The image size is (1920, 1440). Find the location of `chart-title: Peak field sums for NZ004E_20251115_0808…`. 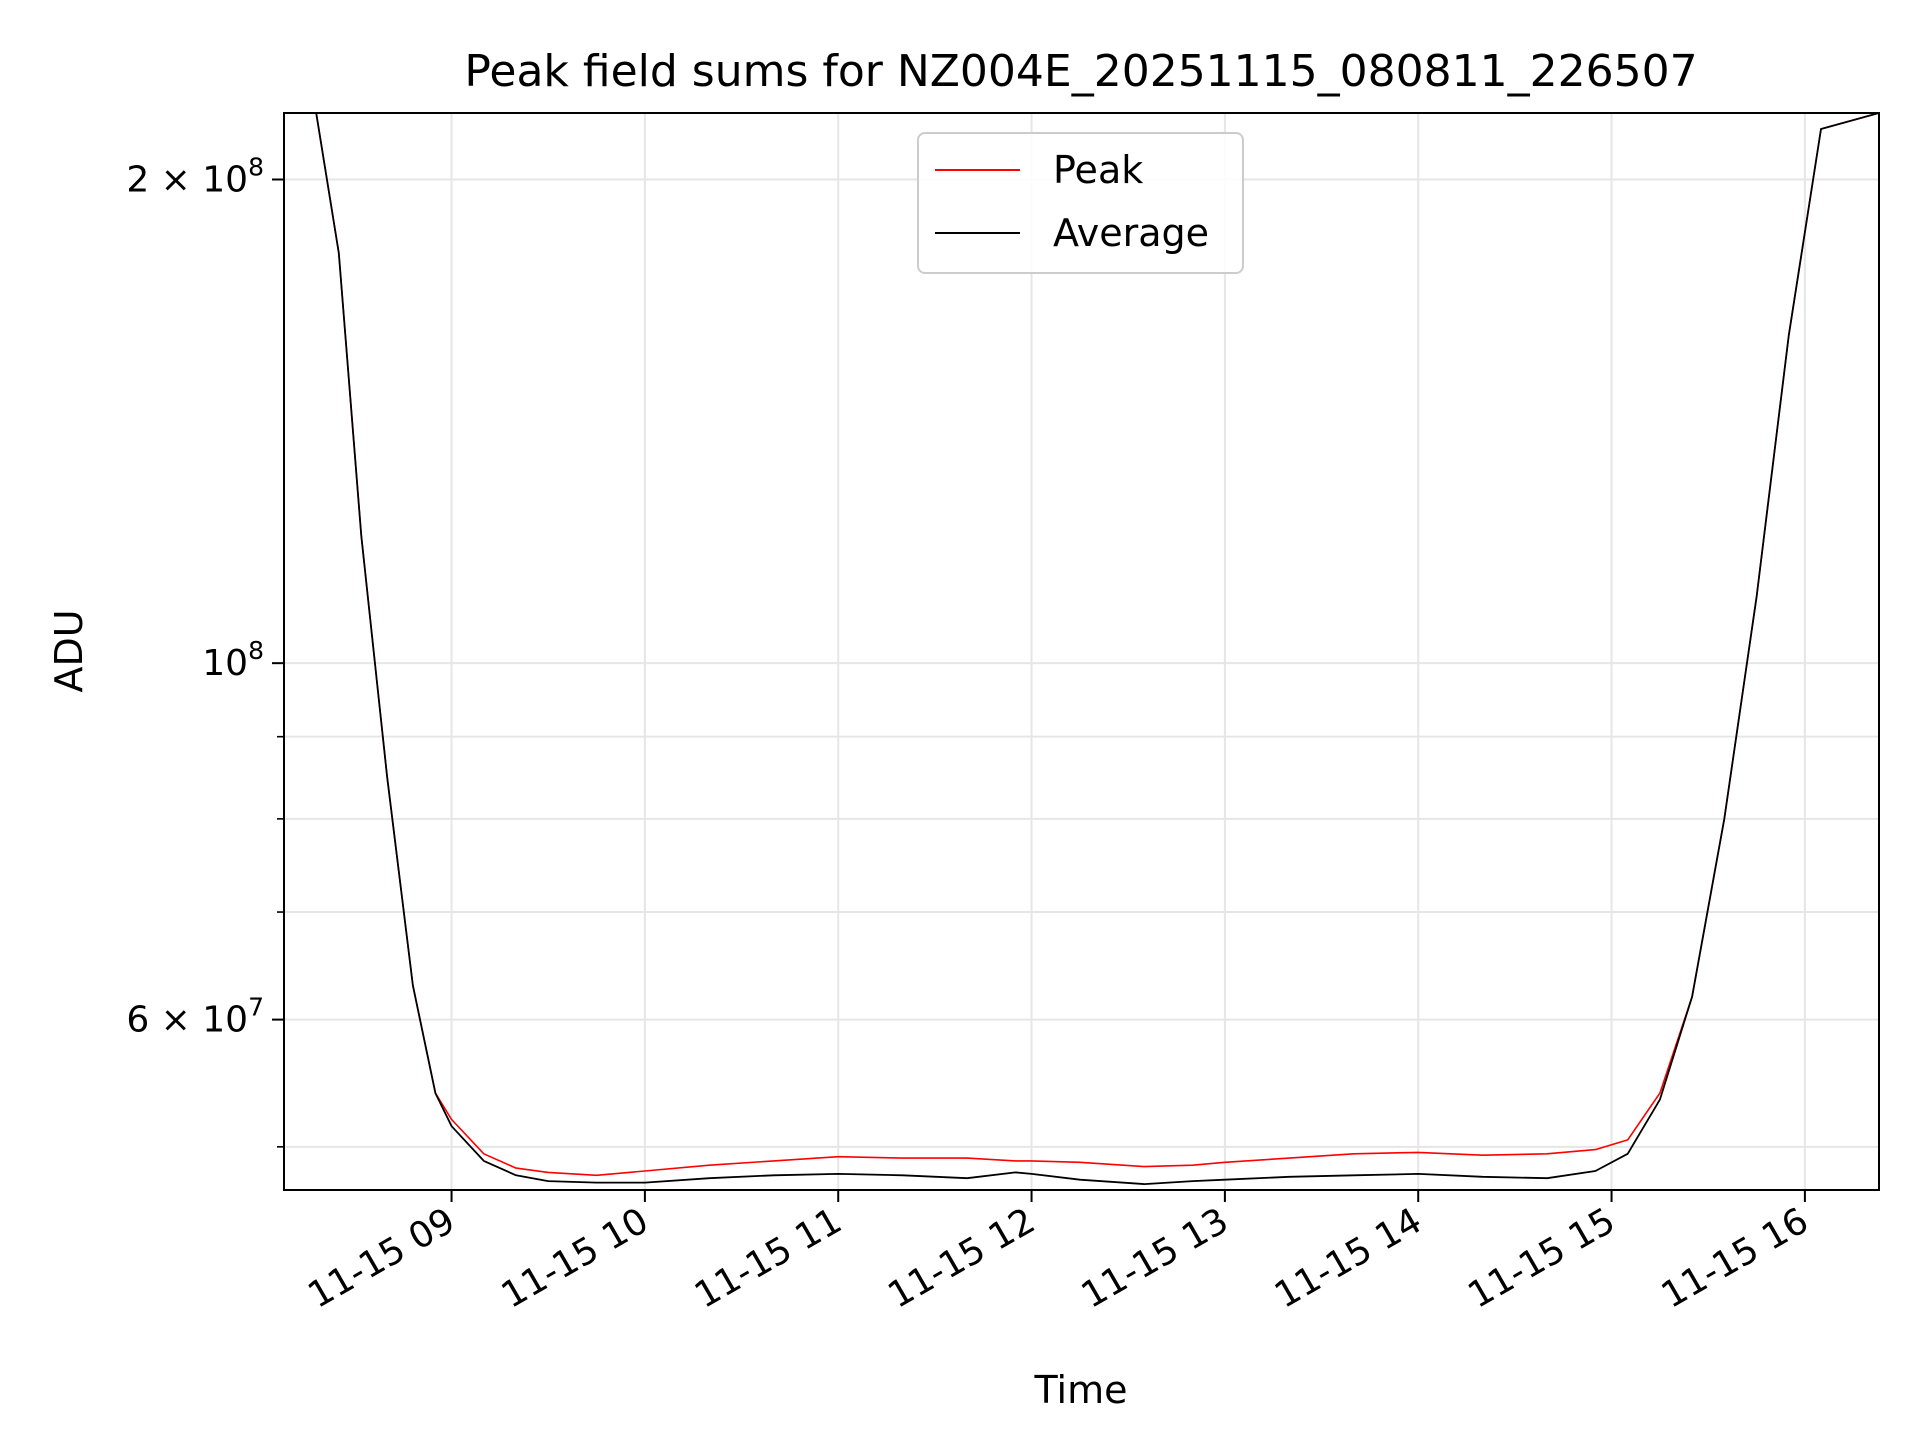

chart-title: Peak field sums for NZ004E_20251115_0808… is located at coordinates (1080, 71).